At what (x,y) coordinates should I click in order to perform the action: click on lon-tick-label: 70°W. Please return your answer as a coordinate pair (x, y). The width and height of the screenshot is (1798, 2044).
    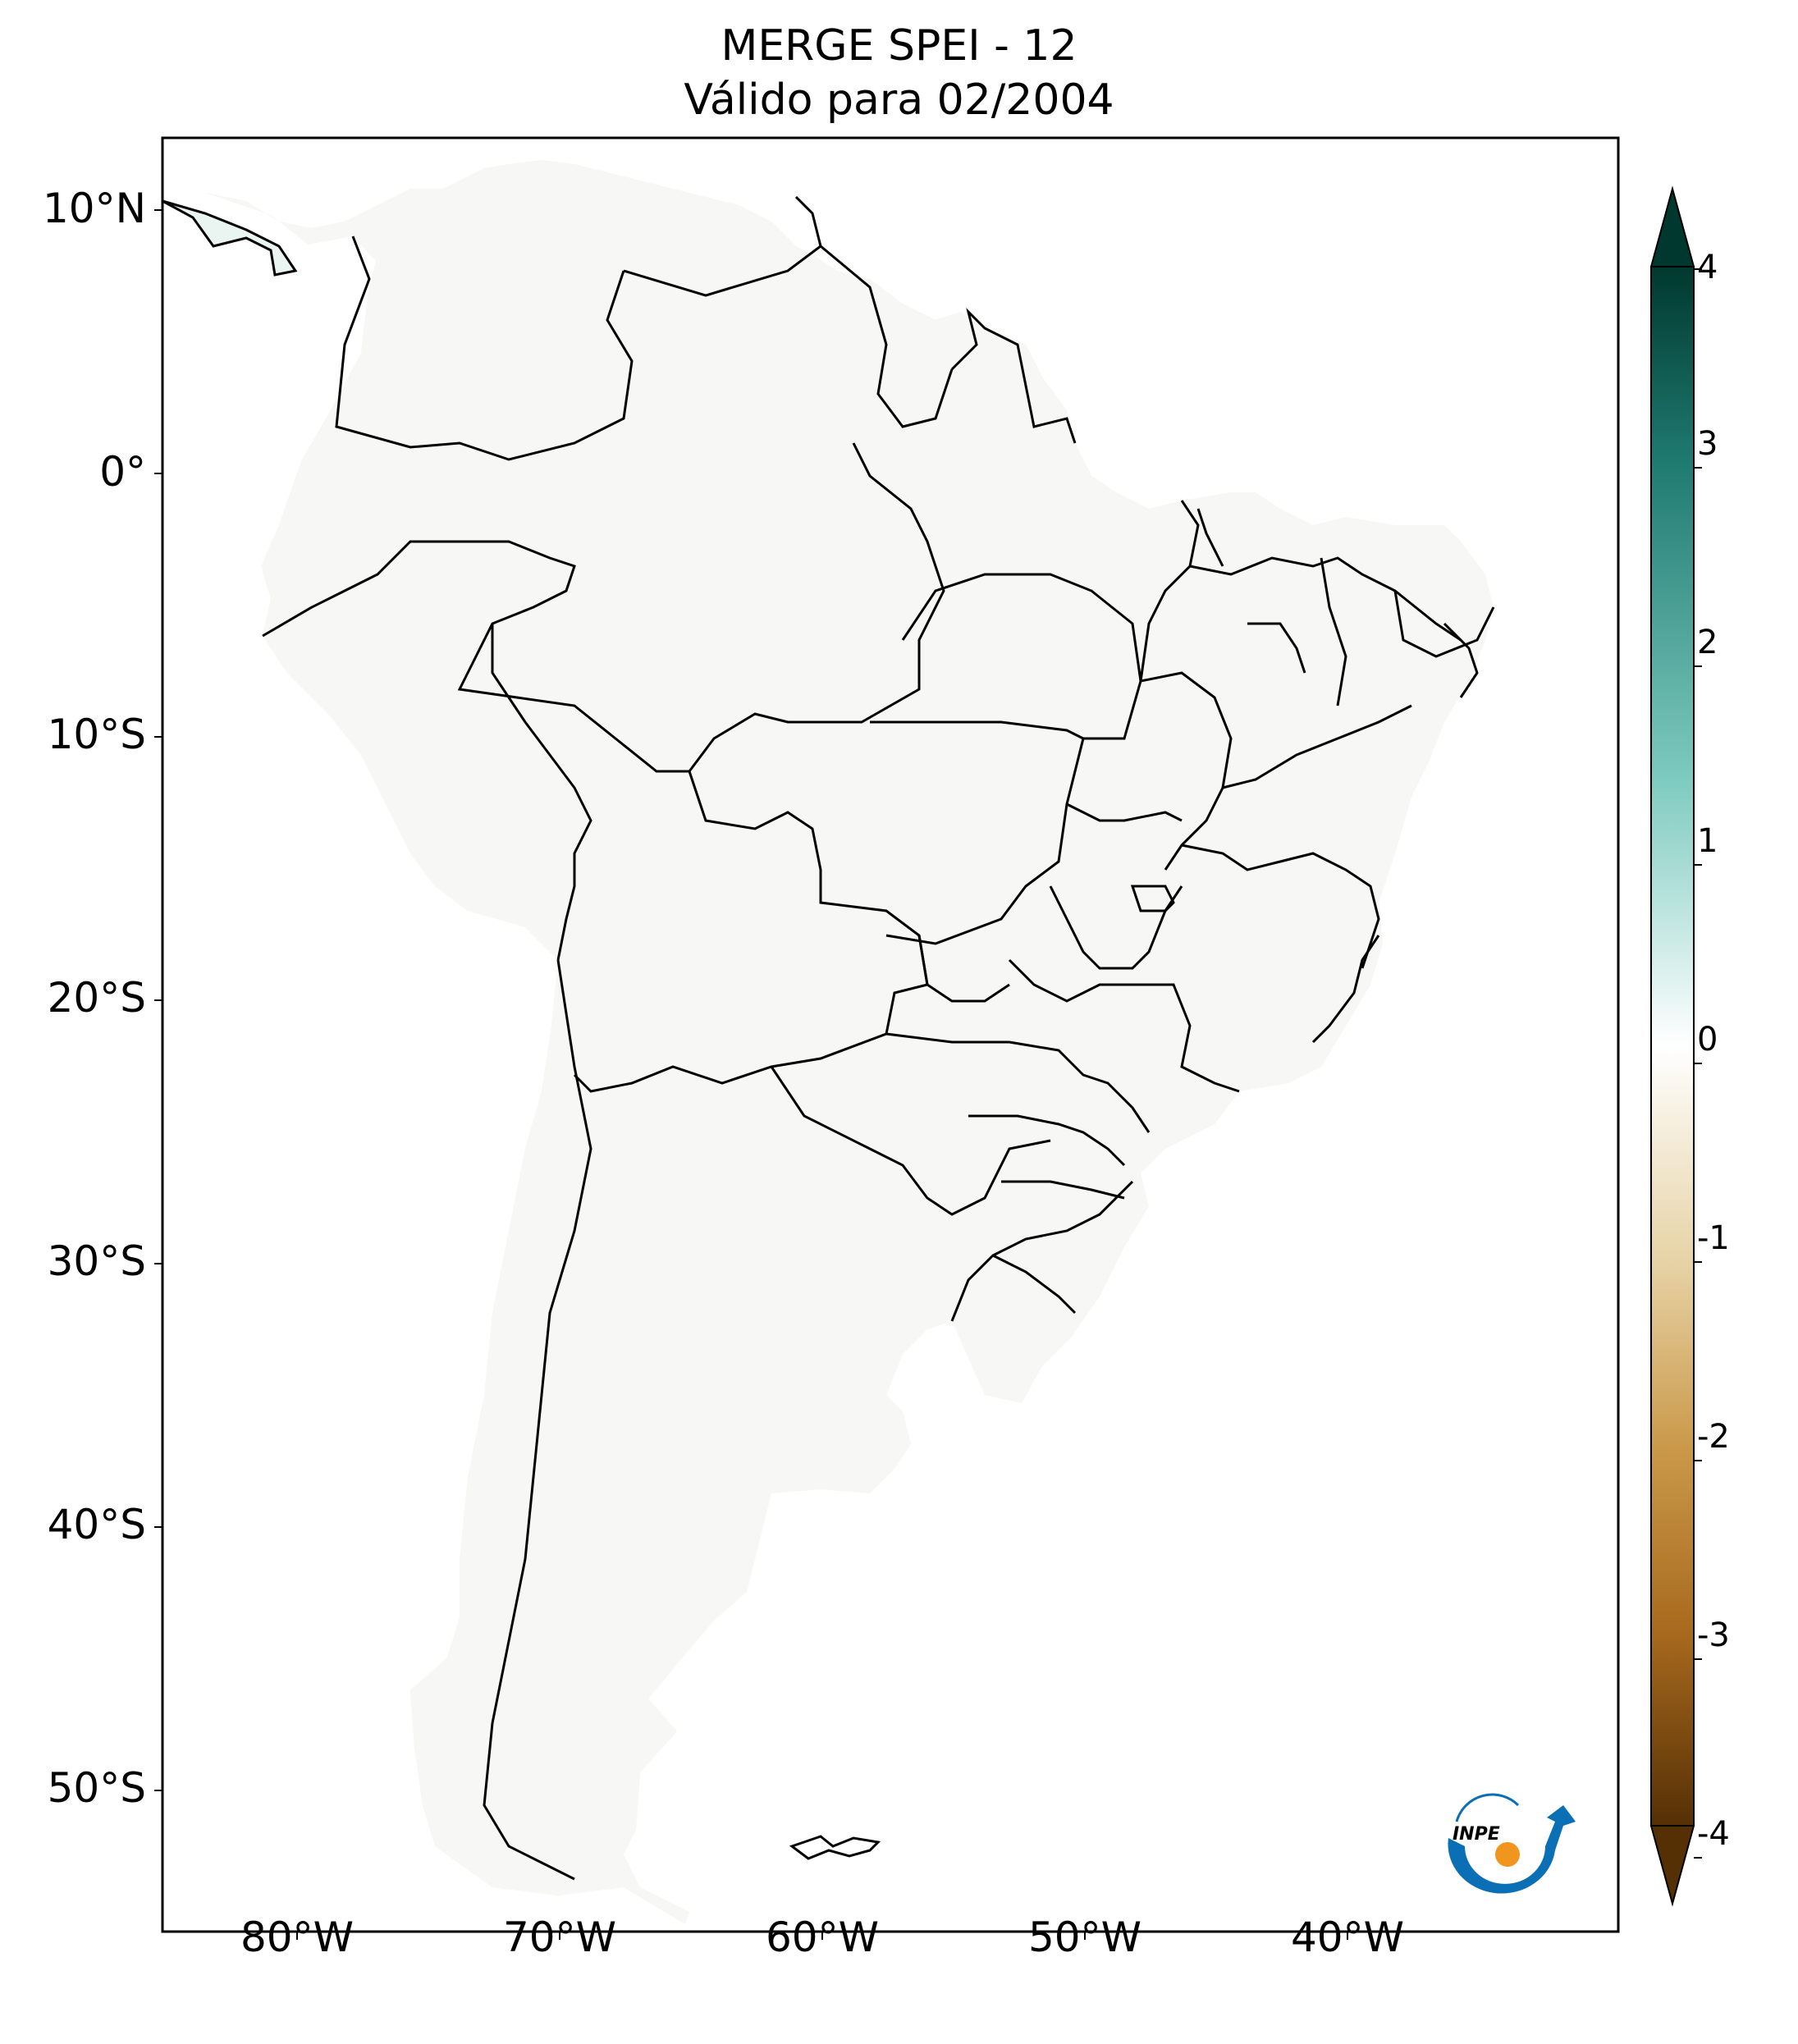
    Looking at the image, I should click on (559, 1938).